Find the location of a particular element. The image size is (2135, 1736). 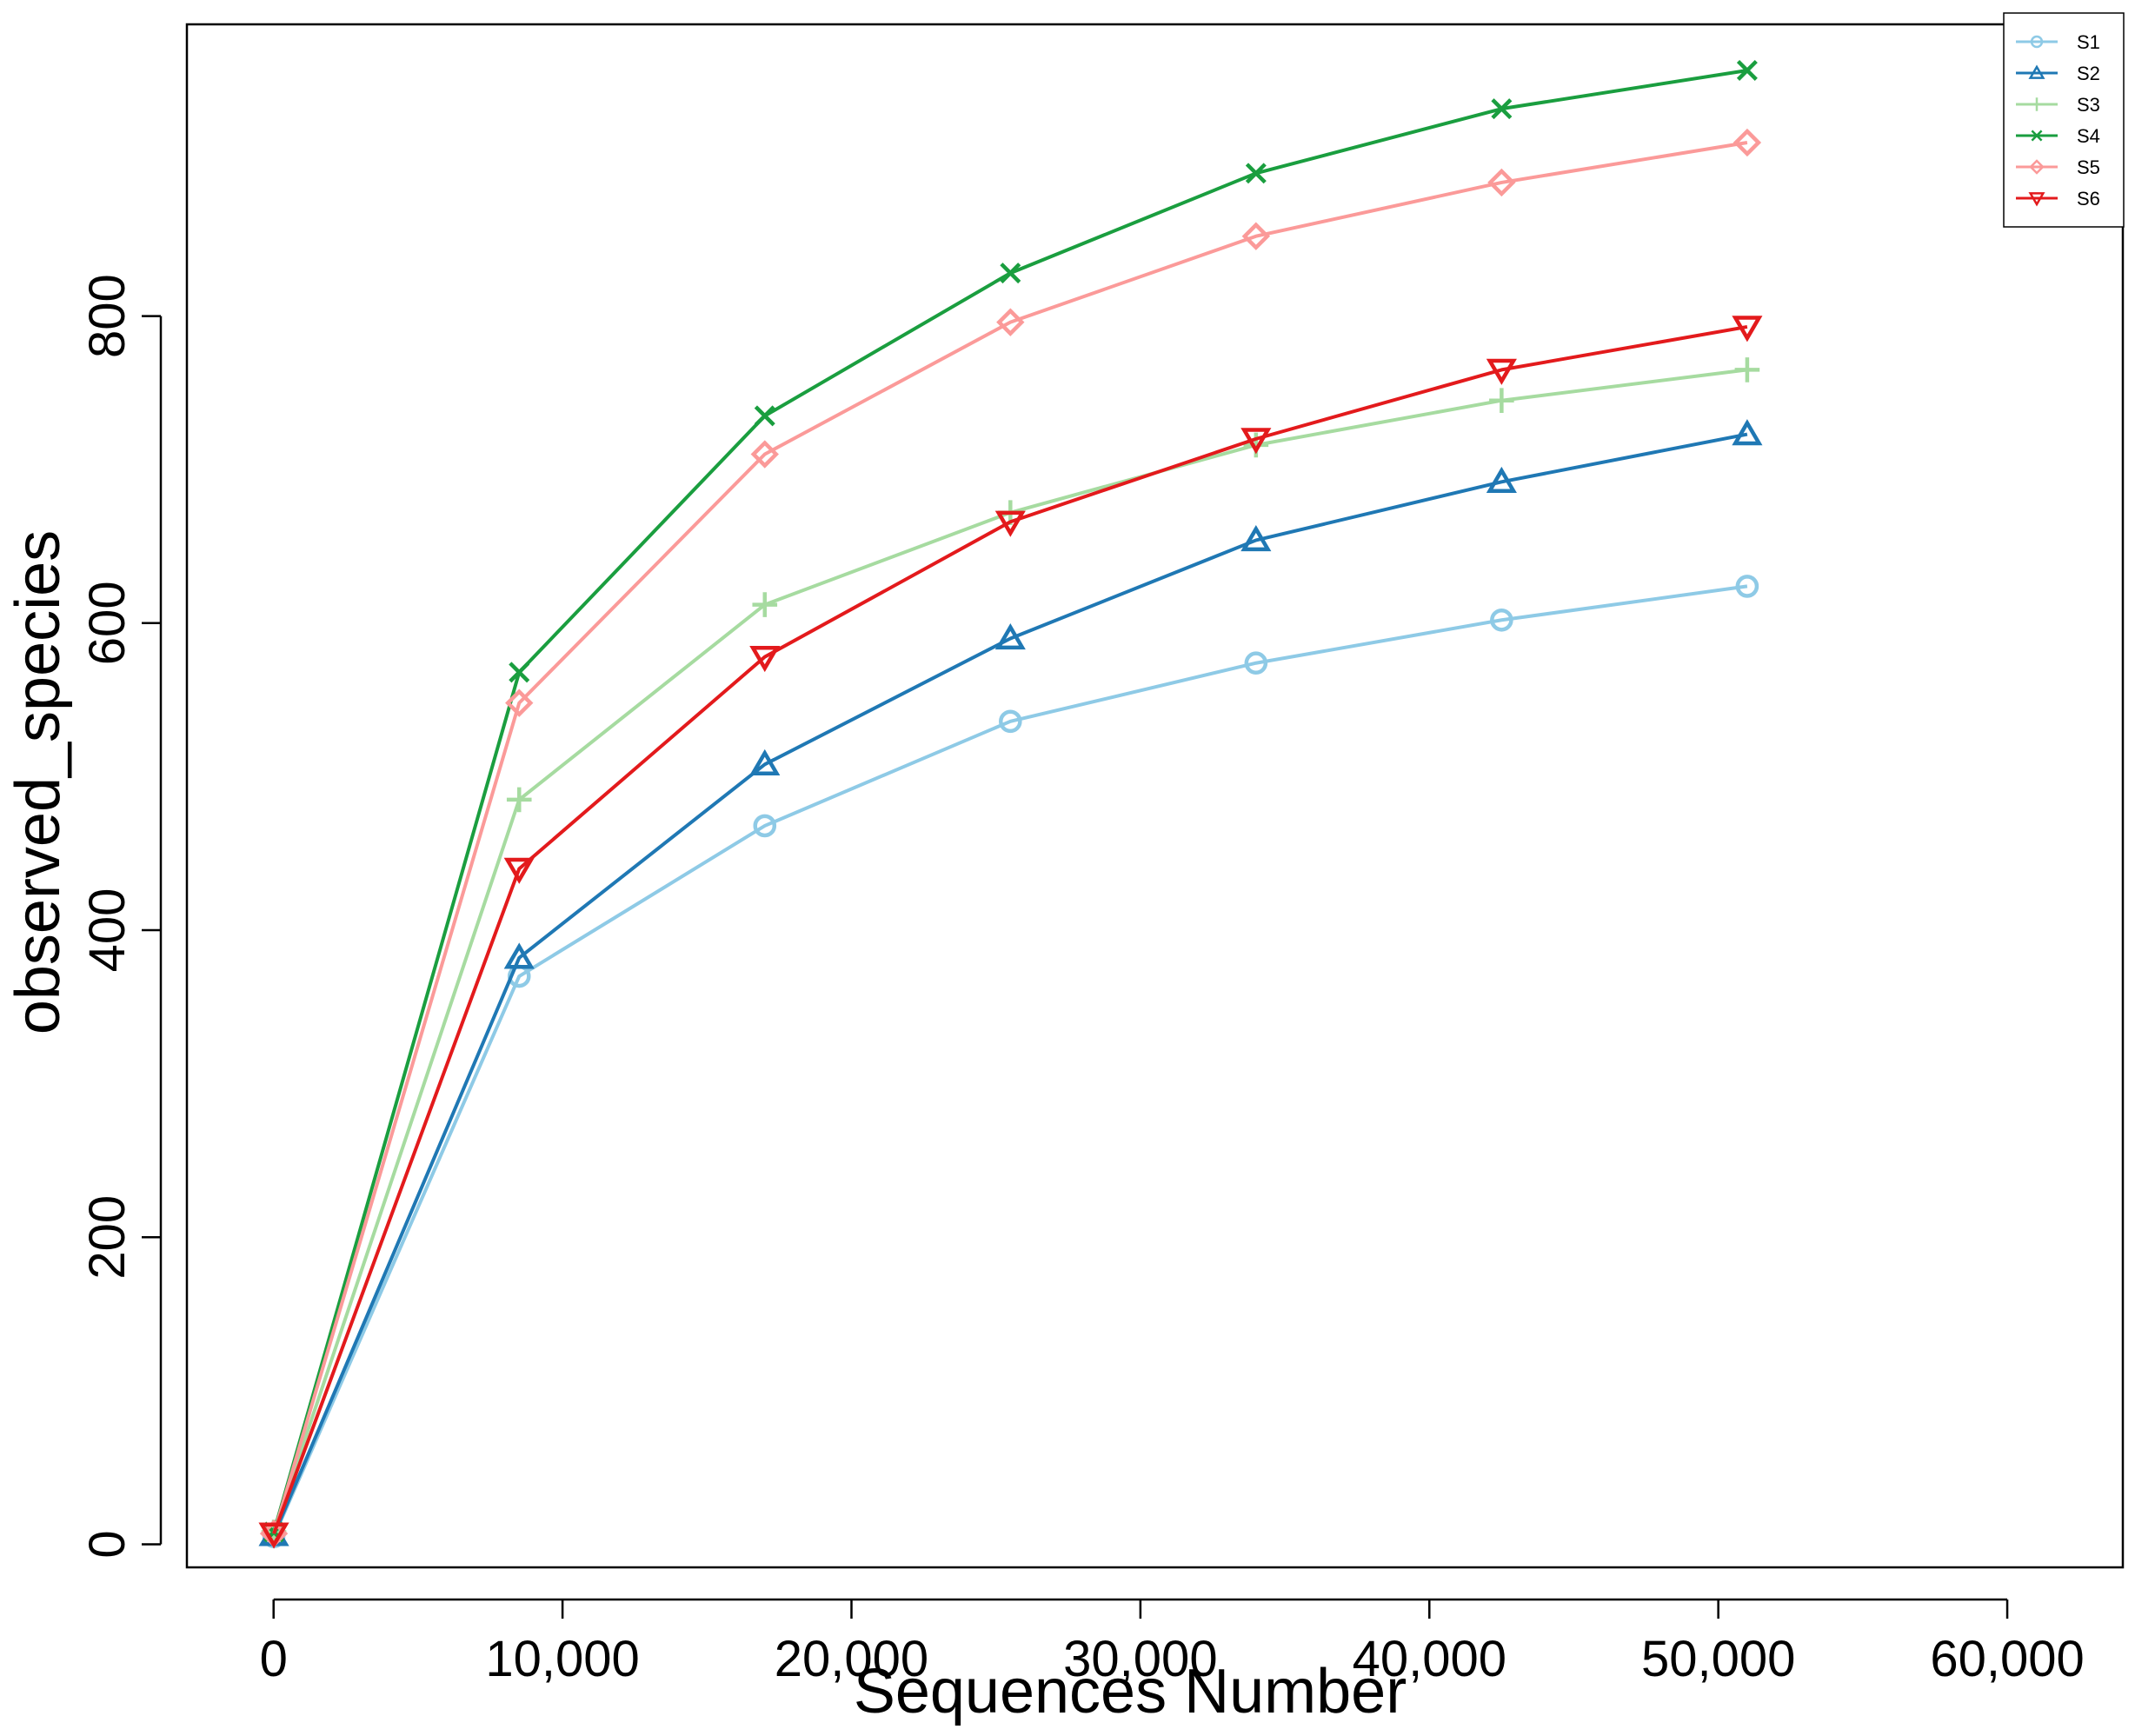

legend is located at coordinates (2064, 120).